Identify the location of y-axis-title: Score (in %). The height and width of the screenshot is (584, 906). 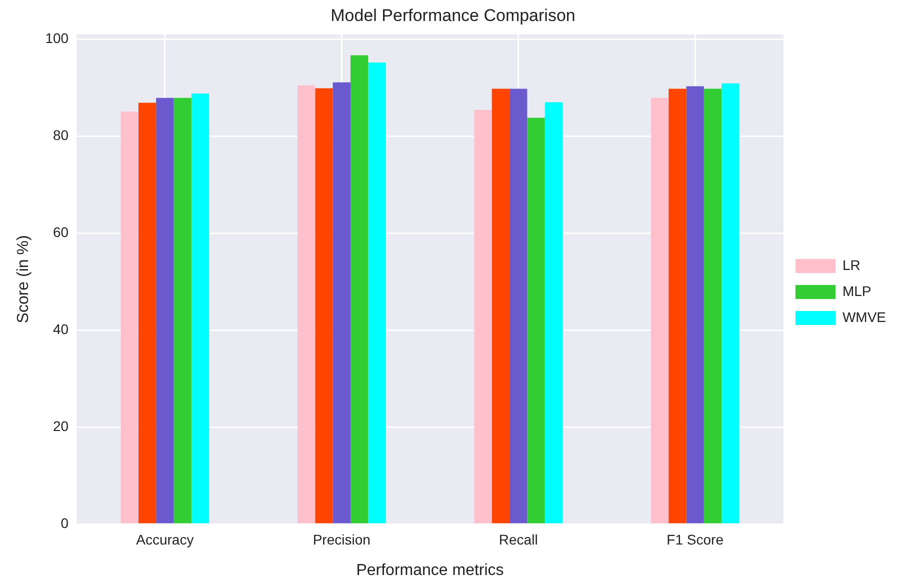
(23, 279).